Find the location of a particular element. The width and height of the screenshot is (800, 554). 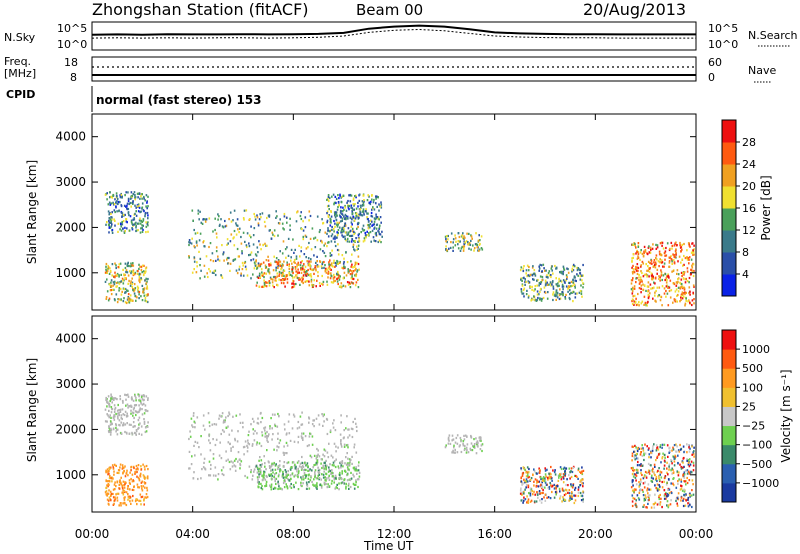

colorbar-segment is located at coordinates (729, 397).